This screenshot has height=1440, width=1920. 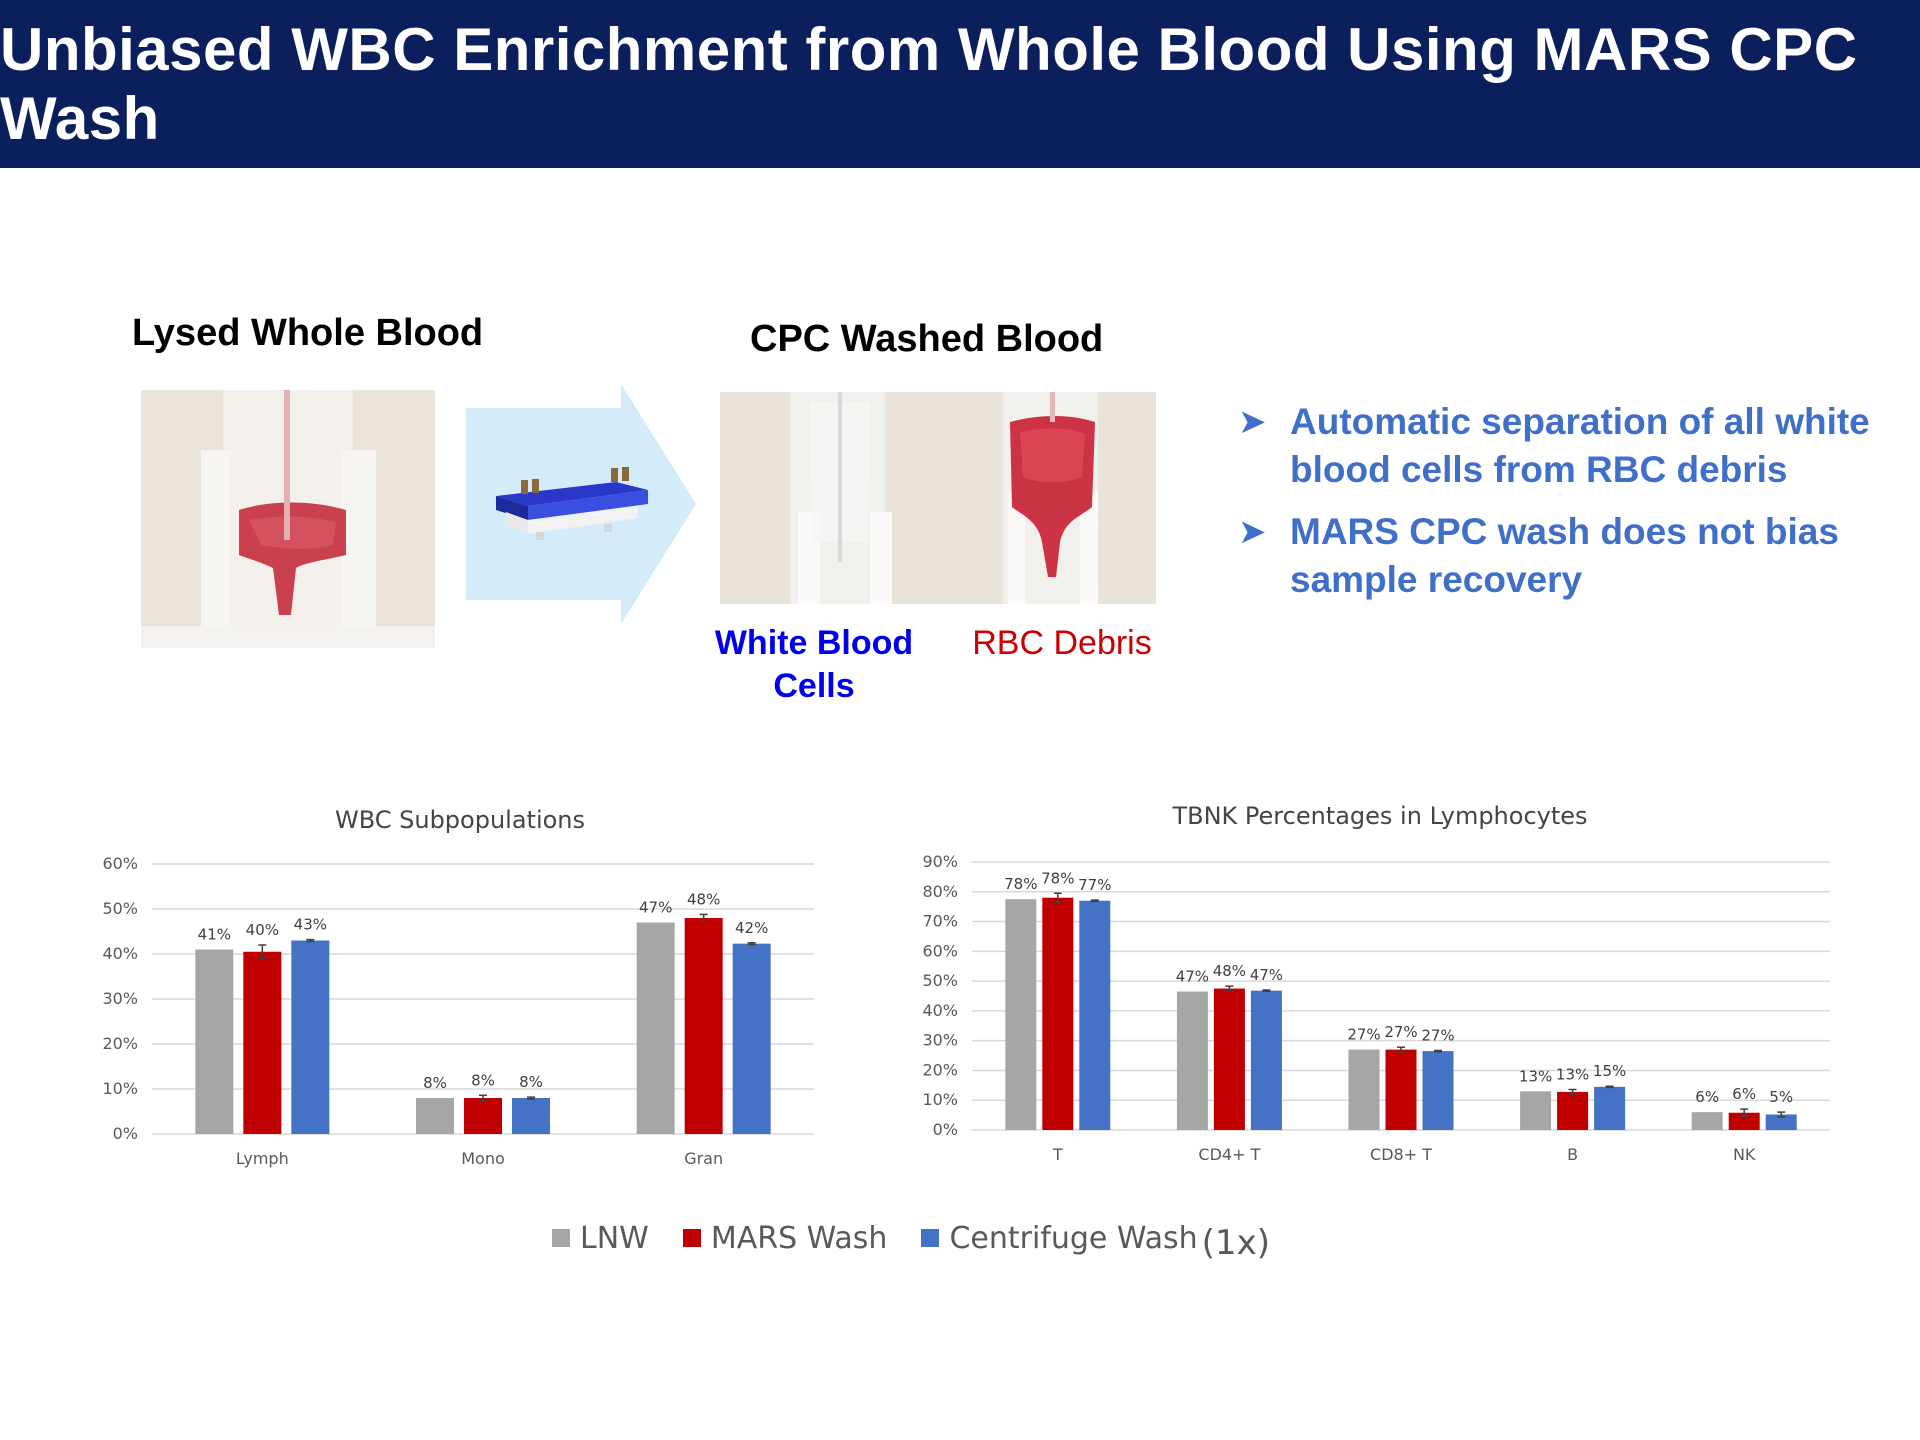 What do you see at coordinates (288, 519) in the screenshot?
I see `lysed-blood-photo` at bounding box center [288, 519].